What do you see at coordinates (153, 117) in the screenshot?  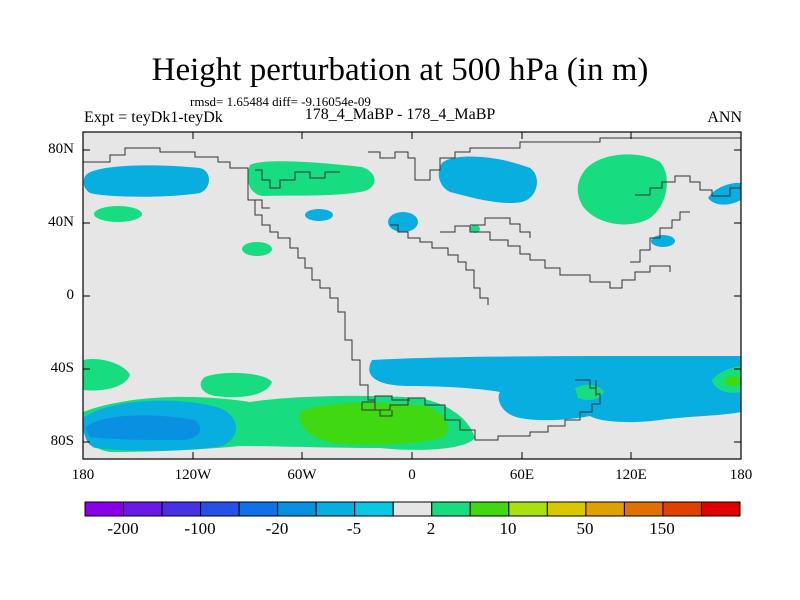 I see `experiment-label: Expt = teyDk1-teyDk` at bounding box center [153, 117].